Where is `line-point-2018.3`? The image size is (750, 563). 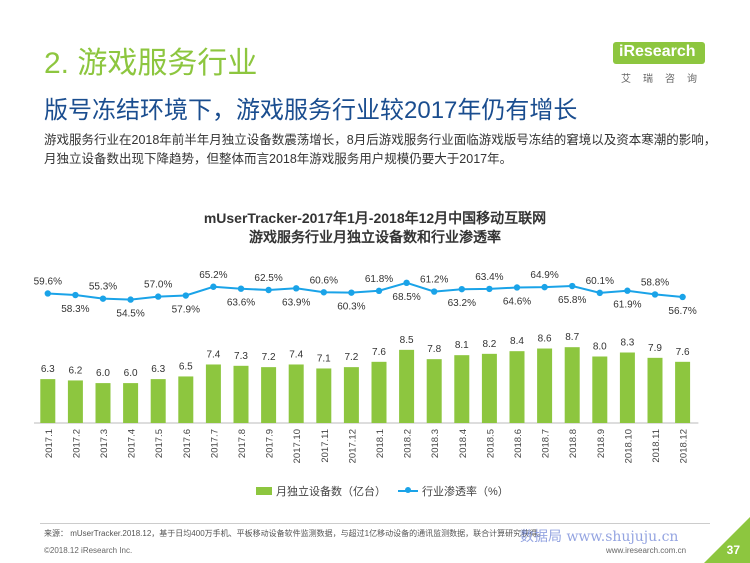 line-point-2018.3 is located at coordinates (434, 291).